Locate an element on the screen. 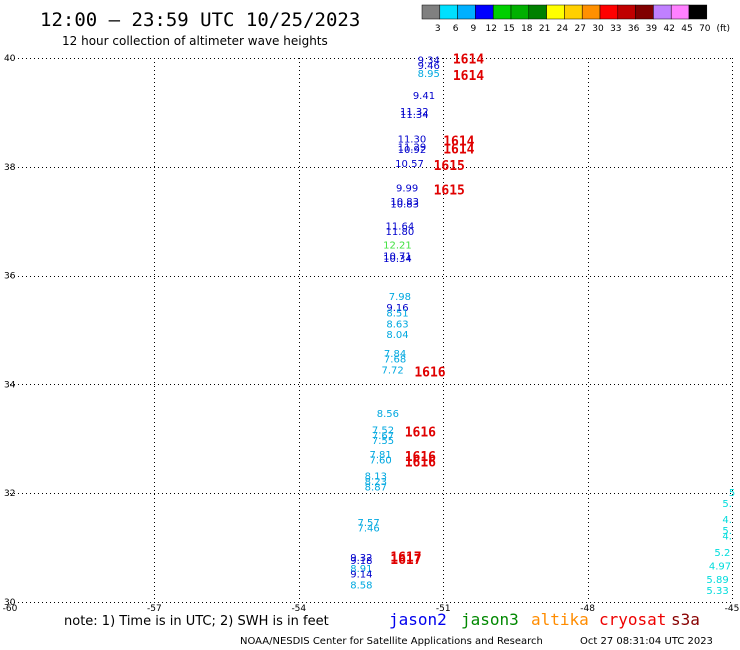  y-tick-label: 32 is located at coordinates (9, 494).